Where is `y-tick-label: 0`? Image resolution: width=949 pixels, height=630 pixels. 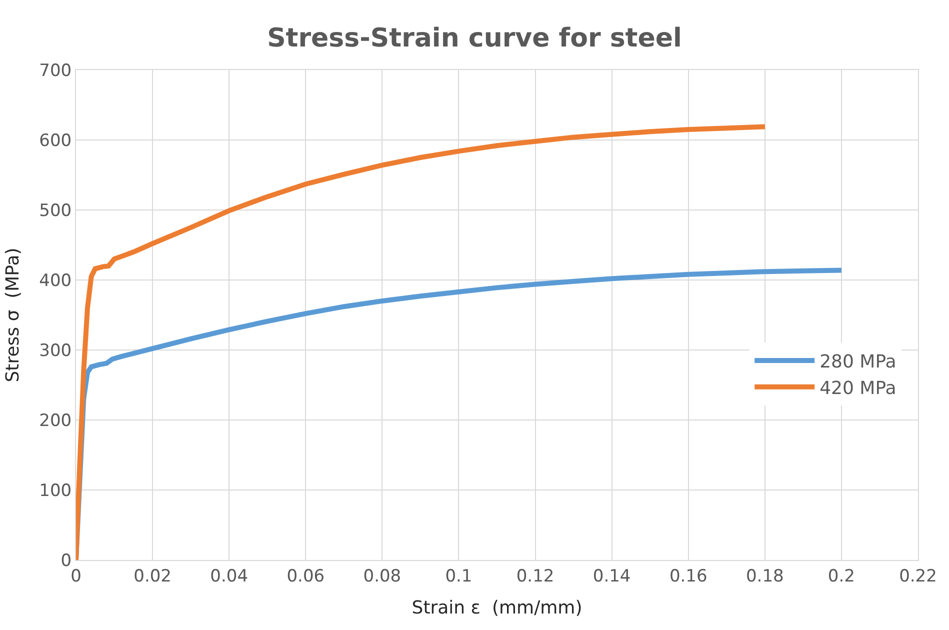 y-tick-label: 0 is located at coordinates (66, 560).